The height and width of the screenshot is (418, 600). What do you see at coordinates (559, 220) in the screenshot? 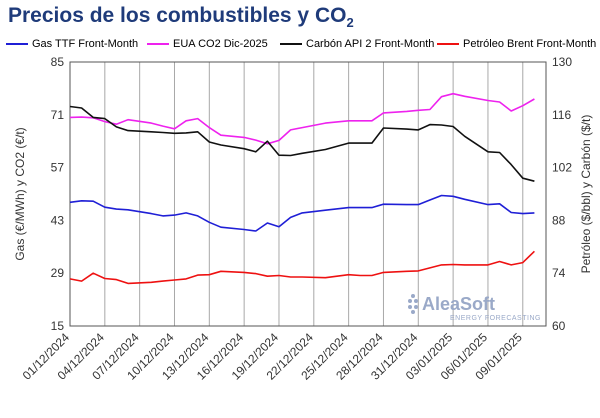
I see `y-right-tick-label: 88` at bounding box center [559, 220].